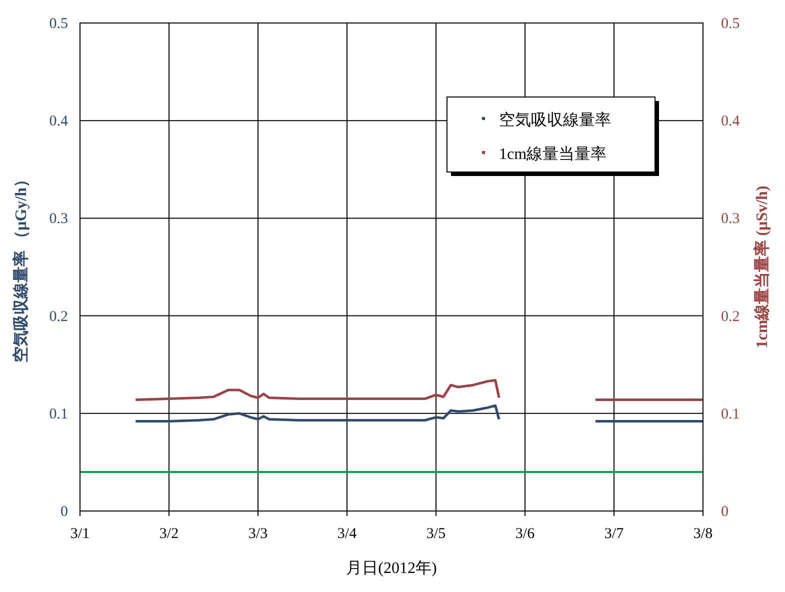 The height and width of the screenshot is (592, 785). Describe the element at coordinates (20, 267) in the screenshot. I see `y-axis-title: 空気吸収線量率 （µGy/h）` at that location.